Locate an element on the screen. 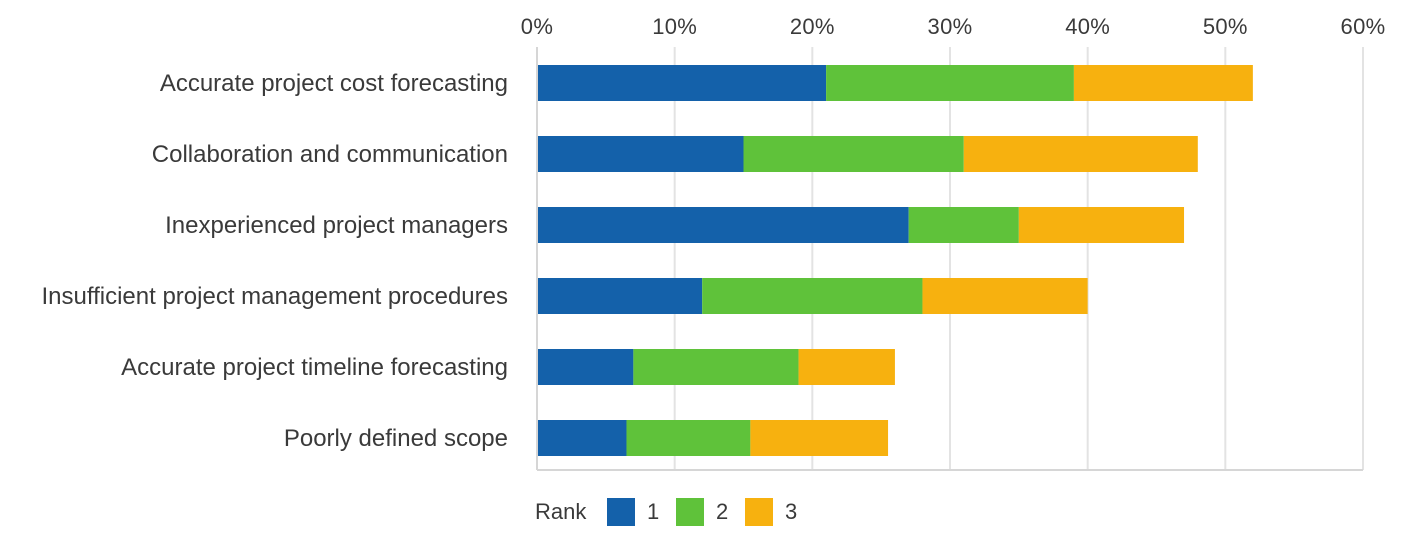 The image size is (1425, 559). x-tick-label: 60% is located at coordinates (1363, 26).